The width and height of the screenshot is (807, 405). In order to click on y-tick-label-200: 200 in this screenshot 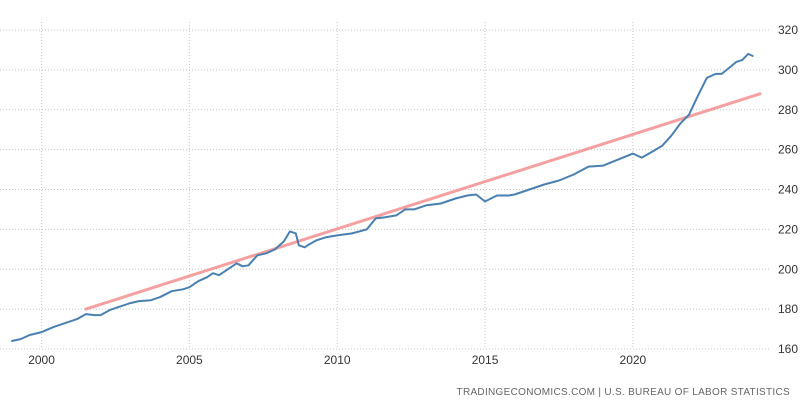, I will do `click(788, 269)`.